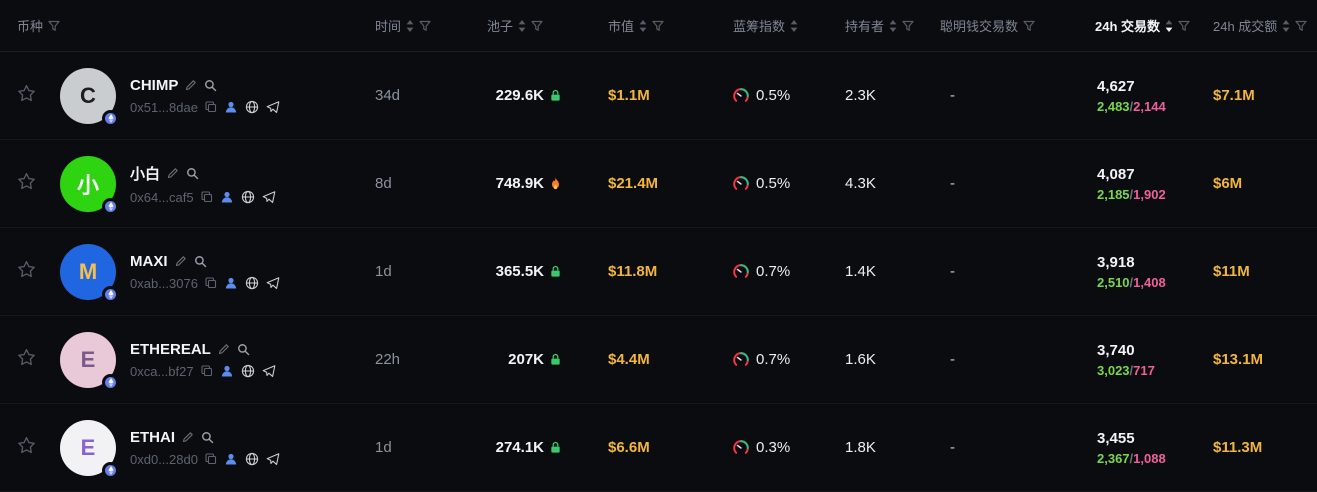 The width and height of the screenshot is (1317, 492). Describe the element at coordinates (211, 449) in the screenshot. I see `token-cell: E ETHAI 0xd0...28d0` at that location.